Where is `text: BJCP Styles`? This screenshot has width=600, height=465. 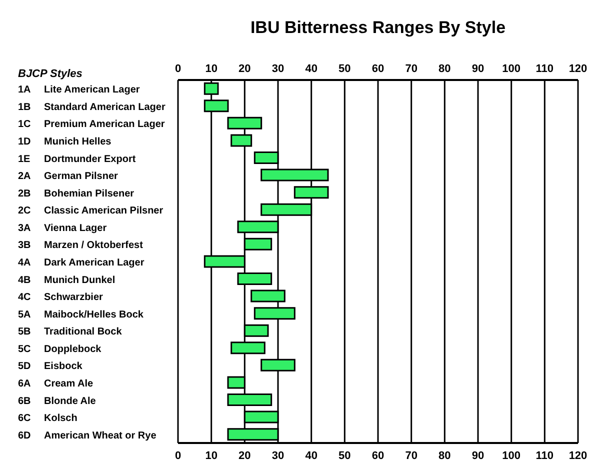
text: BJCP Styles is located at coordinates (50, 74).